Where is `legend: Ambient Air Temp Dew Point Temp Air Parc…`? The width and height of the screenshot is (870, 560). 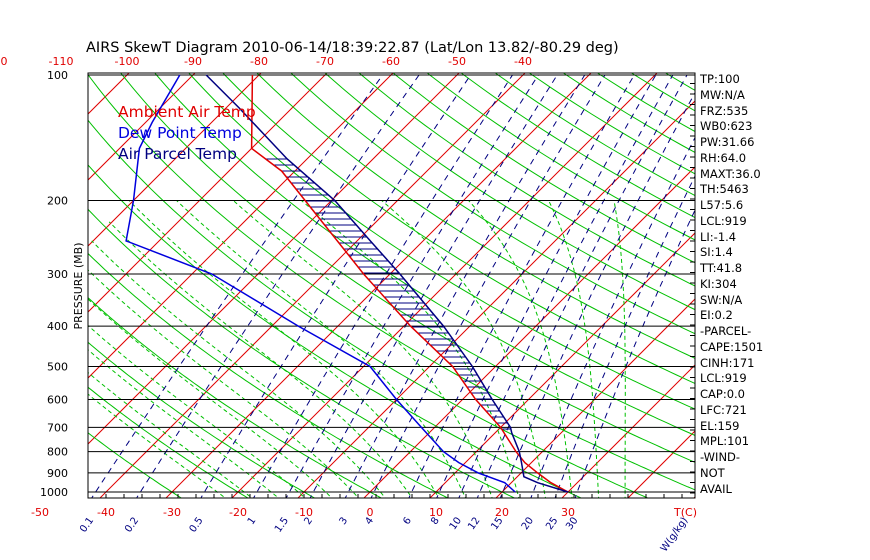
legend: Ambient Air Temp Dew Point Temp Air Parc… is located at coordinates (187, 133).